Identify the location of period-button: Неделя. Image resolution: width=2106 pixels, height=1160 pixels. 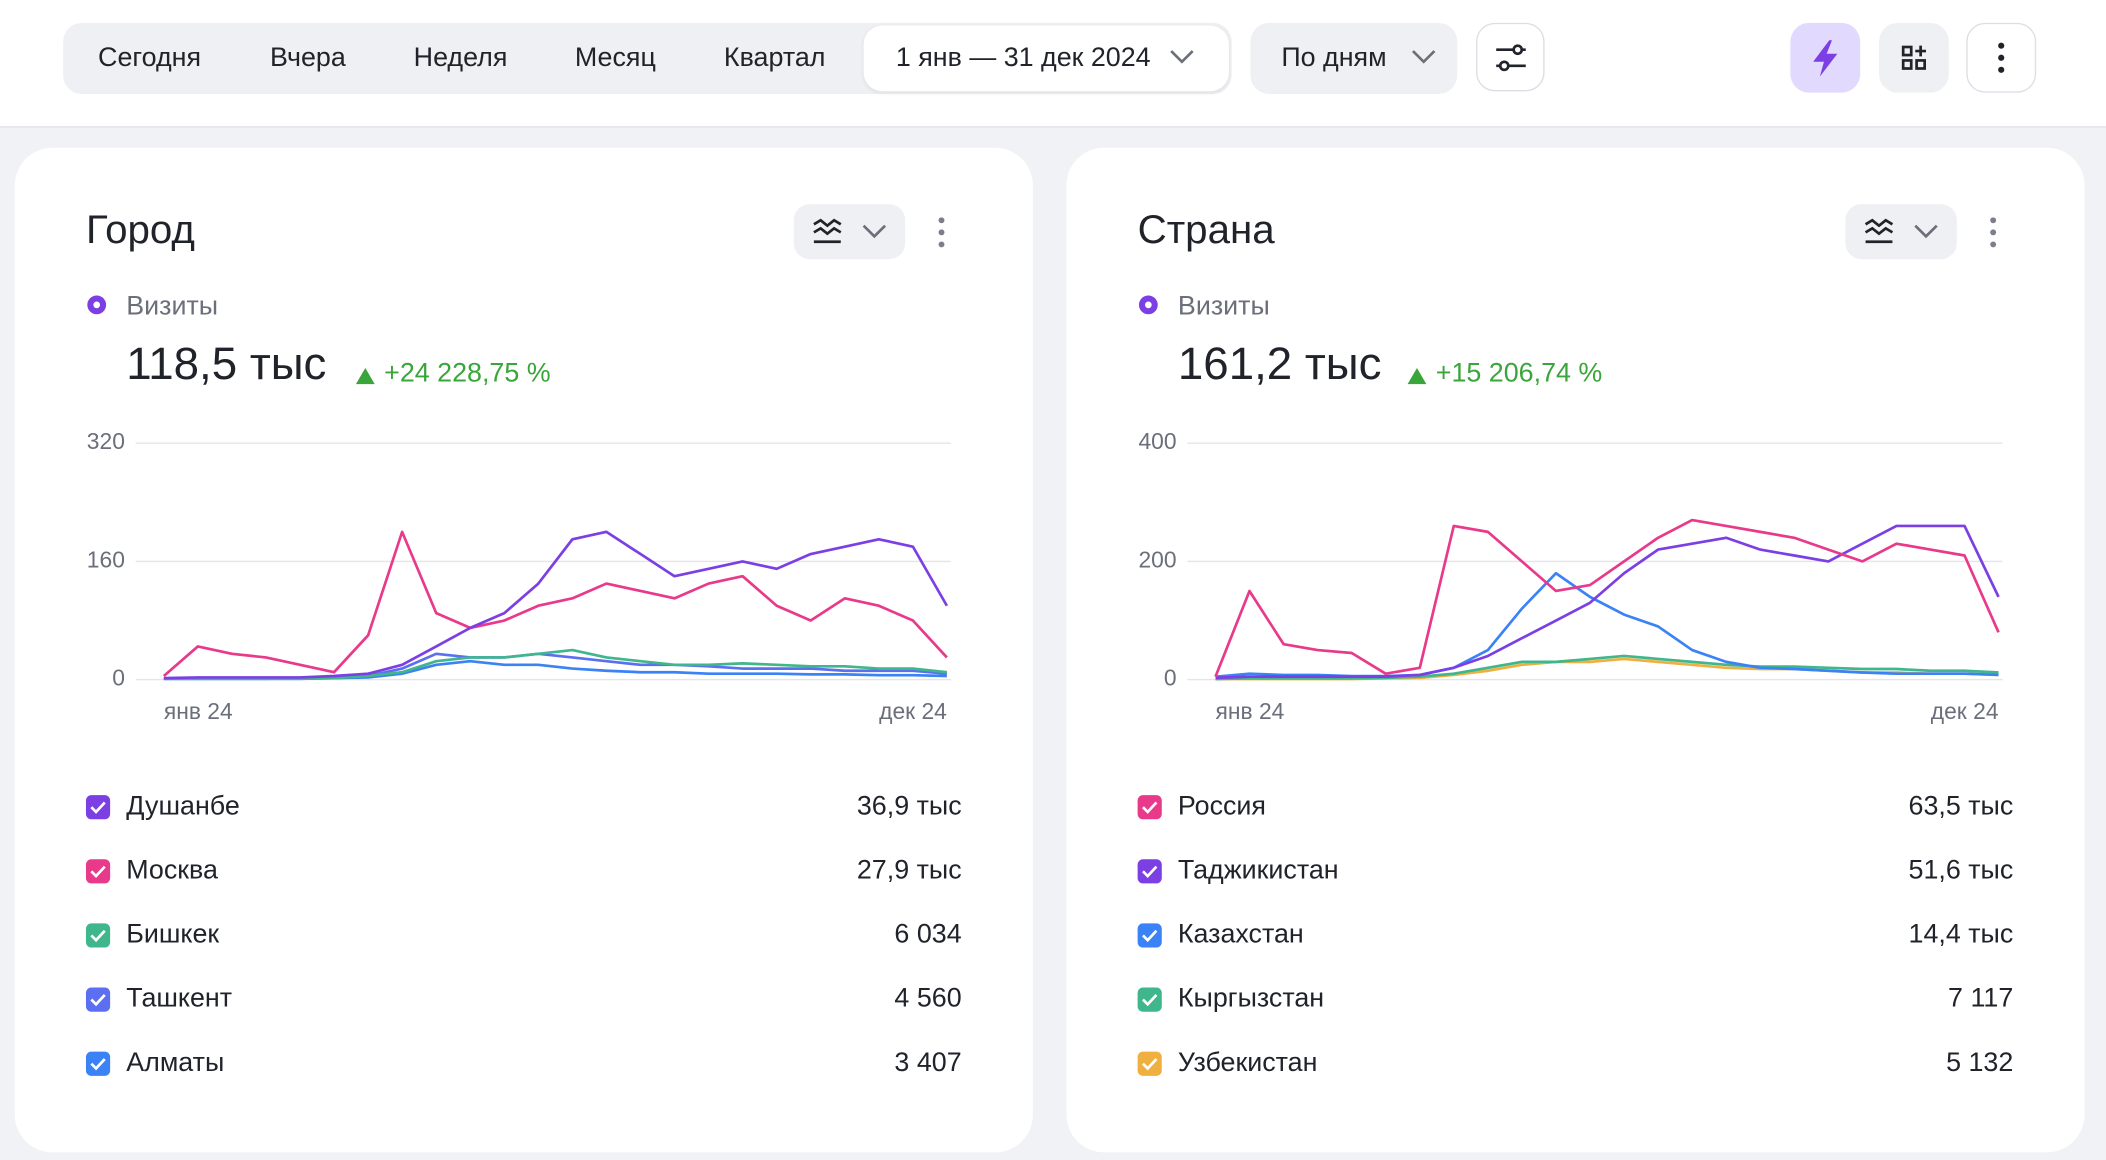
(460, 57).